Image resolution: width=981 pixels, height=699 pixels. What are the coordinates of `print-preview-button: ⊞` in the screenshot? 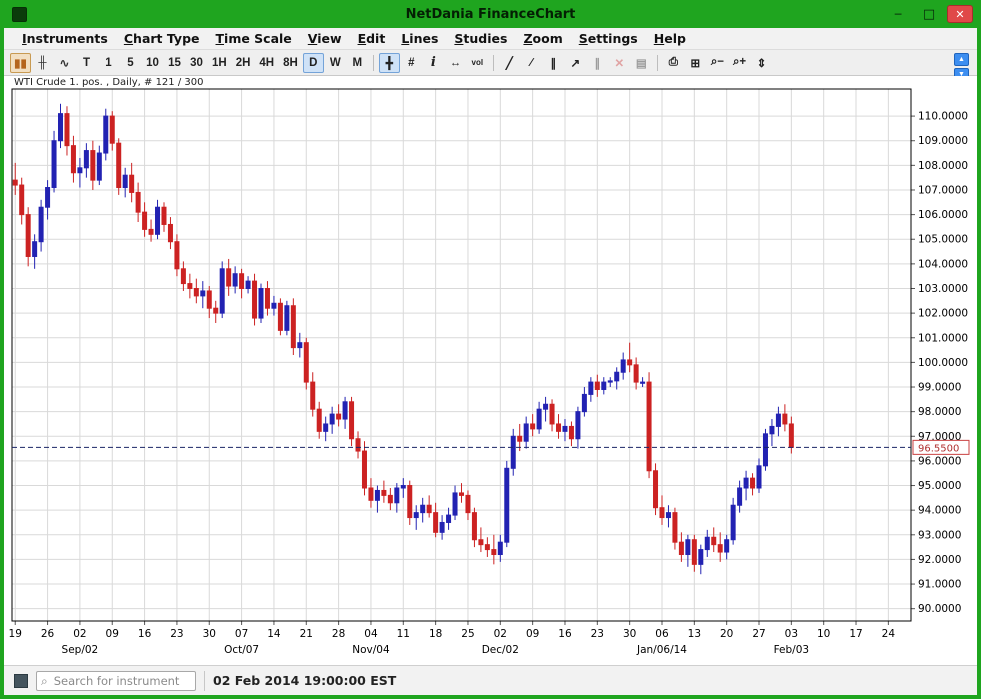 It's located at (695, 63).